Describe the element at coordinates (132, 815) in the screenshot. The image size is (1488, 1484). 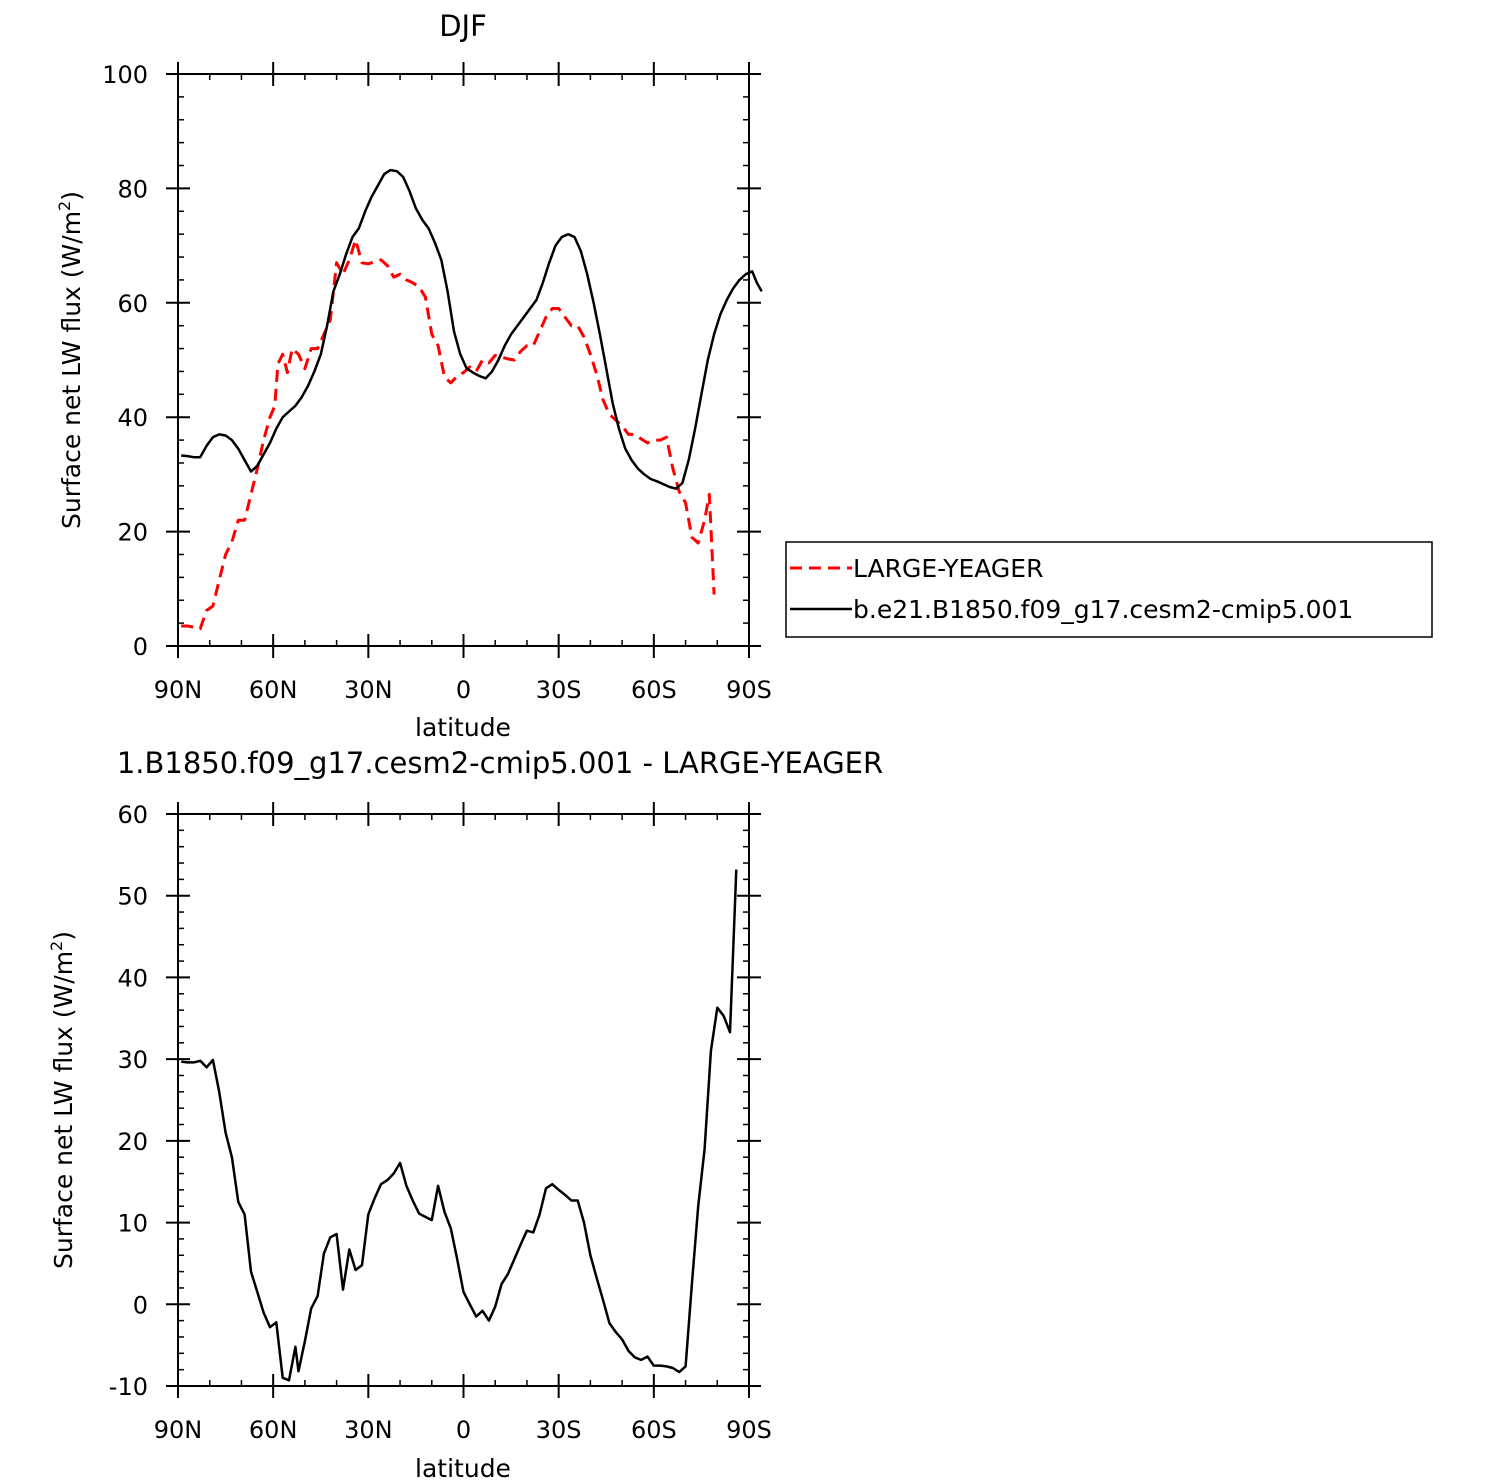
I see `bottom-y-tick-label: 60` at that location.